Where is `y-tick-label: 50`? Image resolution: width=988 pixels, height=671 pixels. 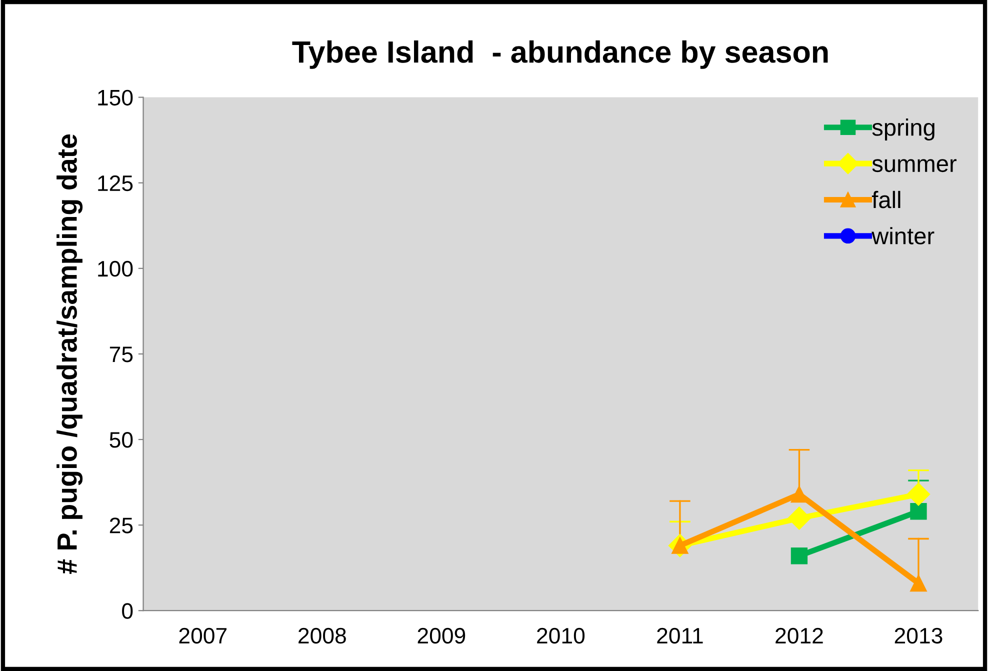 y-tick-label: 50 is located at coordinates (121, 440).